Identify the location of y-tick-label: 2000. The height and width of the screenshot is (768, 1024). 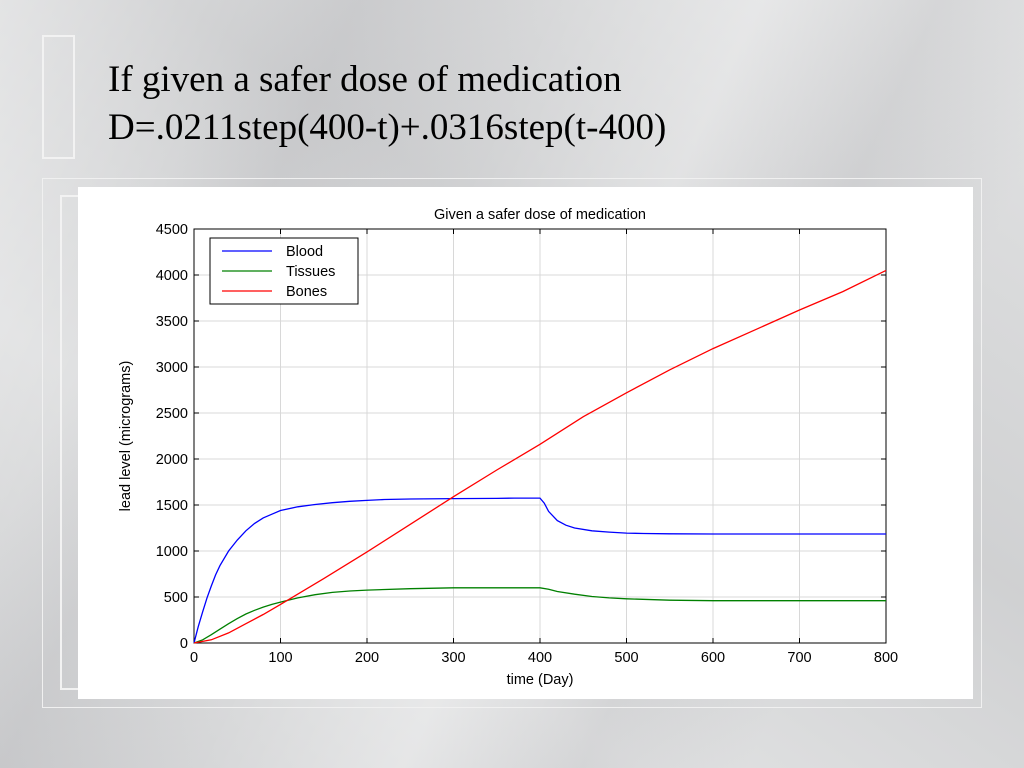
(172, 460).